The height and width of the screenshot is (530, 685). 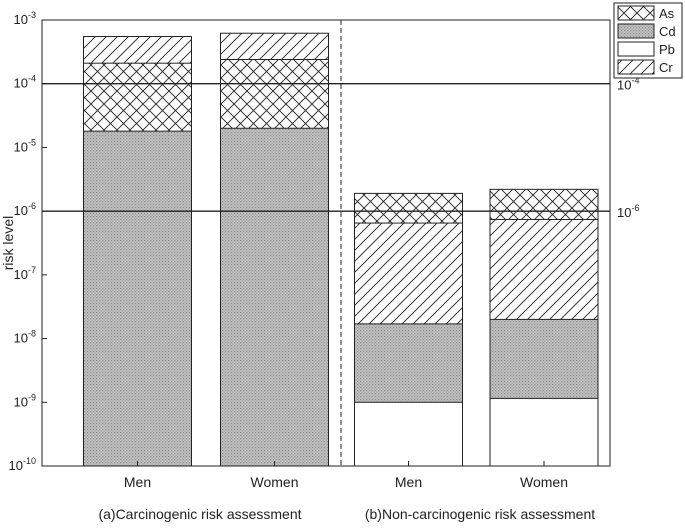 What do you see at coordinates (22, 464) in the screenshot?
I see `y-tick-label-7: 10⁻¹⁰` at bounding box center [22, 464].